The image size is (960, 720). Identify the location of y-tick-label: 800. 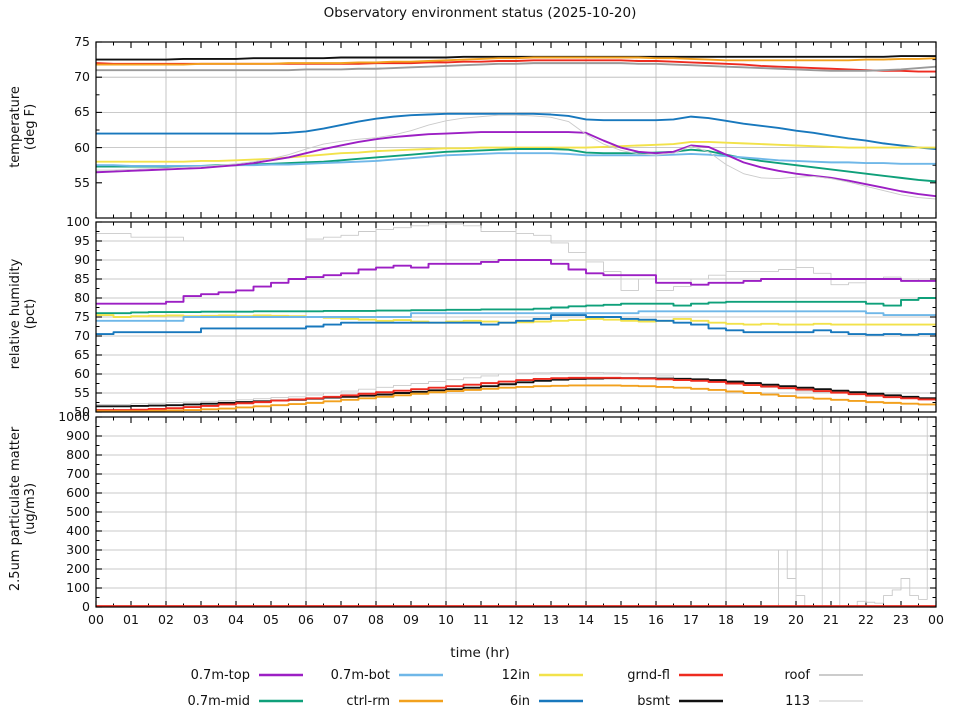
(78, 454).